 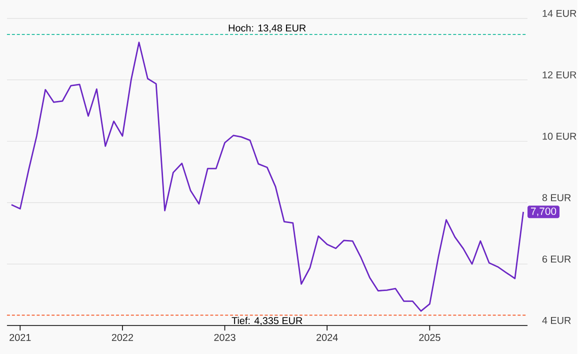 What do you see at coordinates (556, 320) in the screenshot?
I see `y-tick-label: 4 EUR` at bounding box center [556, 320].